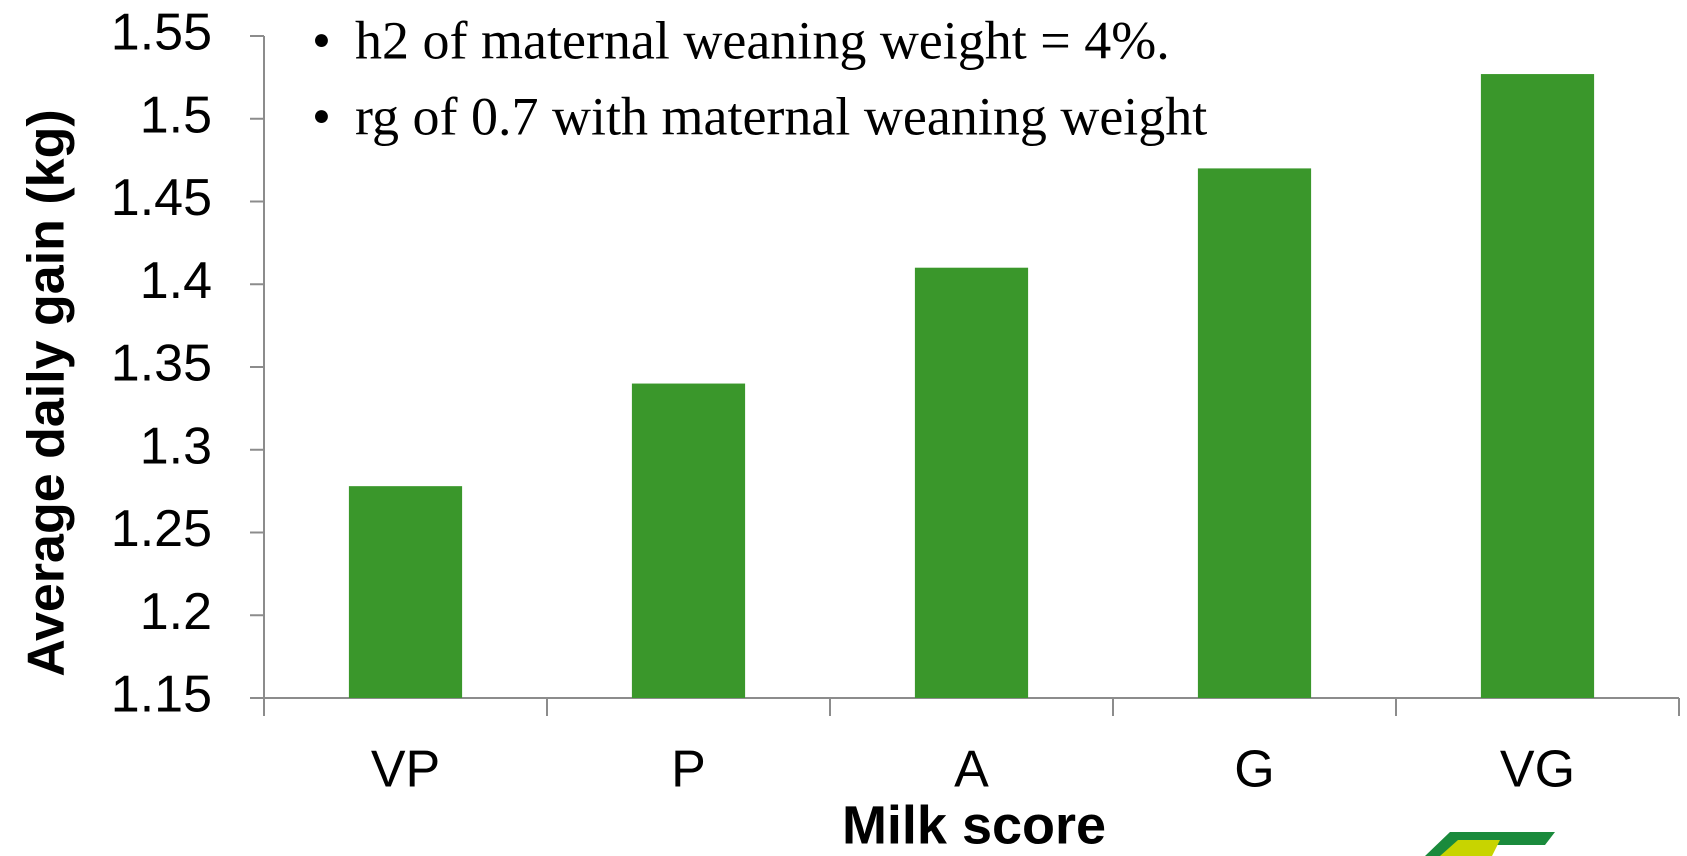  What do you see at coordinates (971, 770) in the screenshot?
I see `x-tick-label: A` at bounding box center [971, 770].